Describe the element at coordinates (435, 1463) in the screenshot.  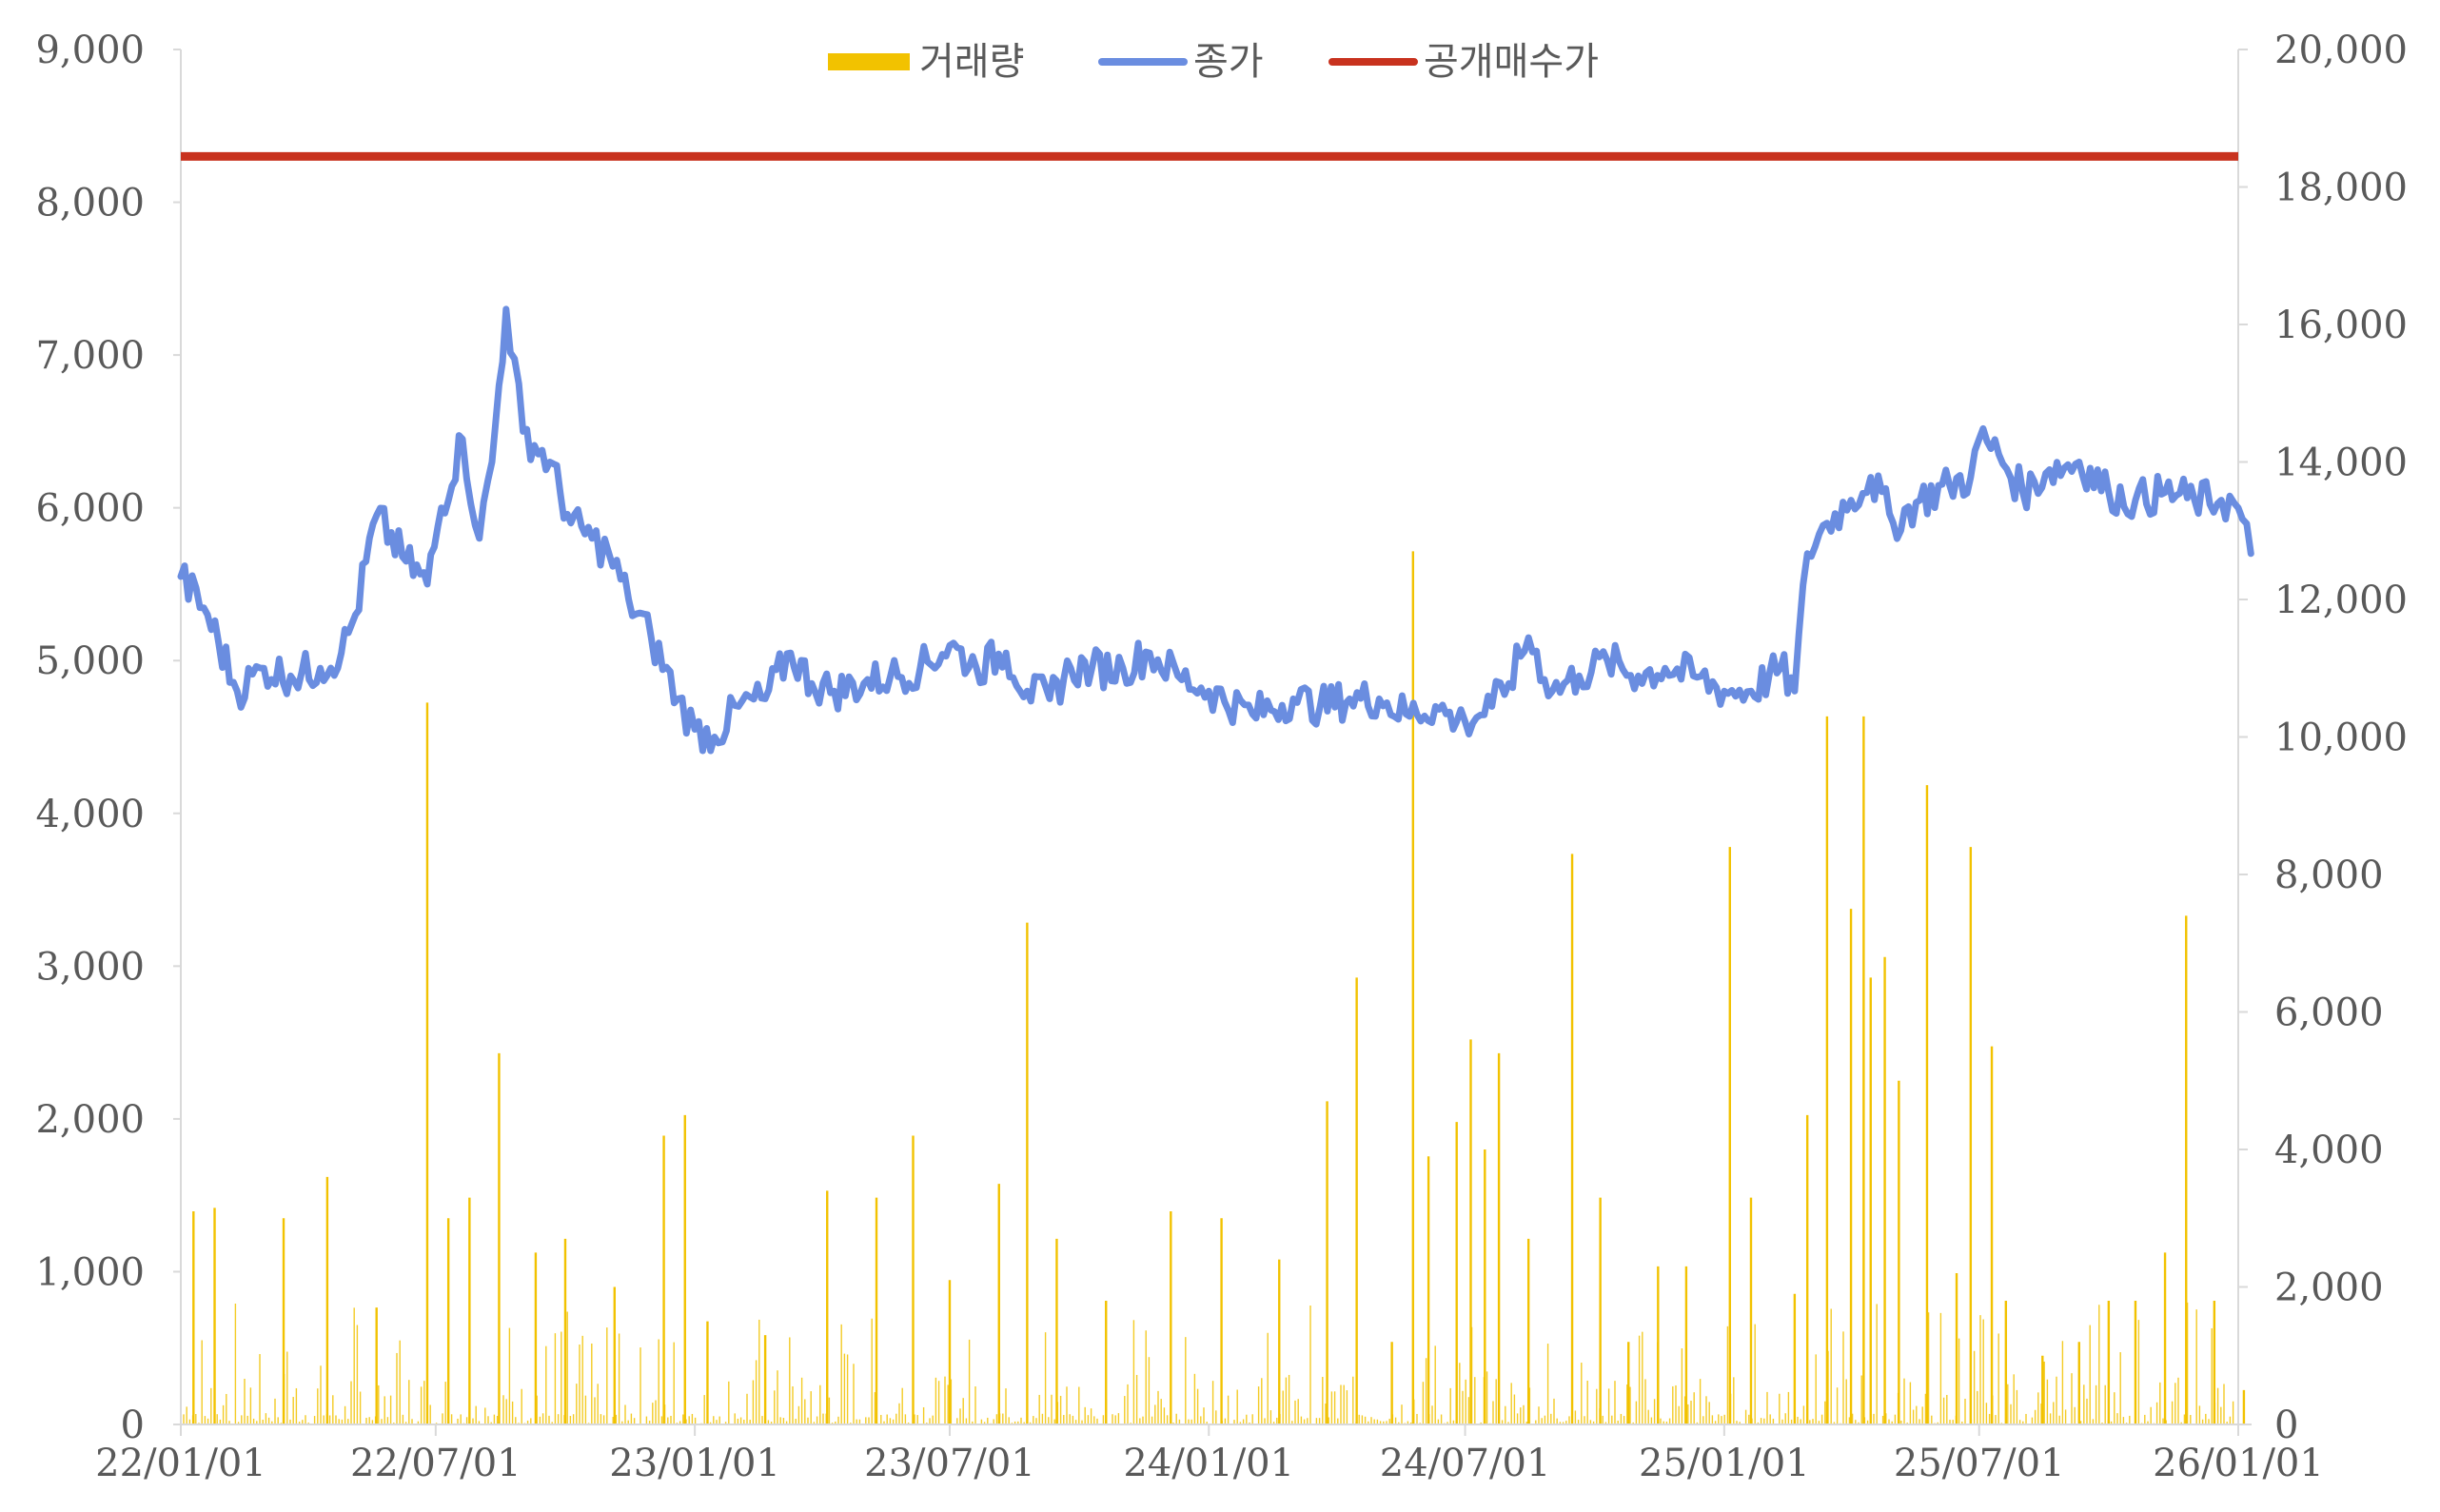
I see `x-tick-label: 22/07/01` at that location.